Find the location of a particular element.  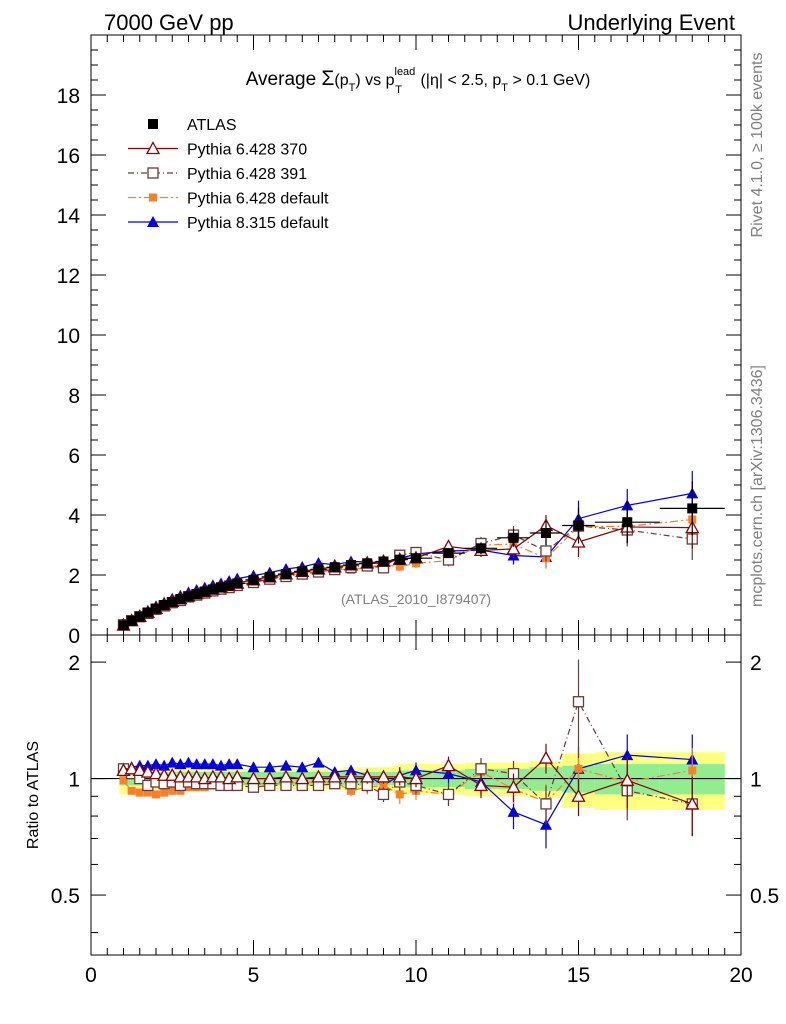

ratio-y-tick-label-right: 1 is located at coordinates (756, 780).